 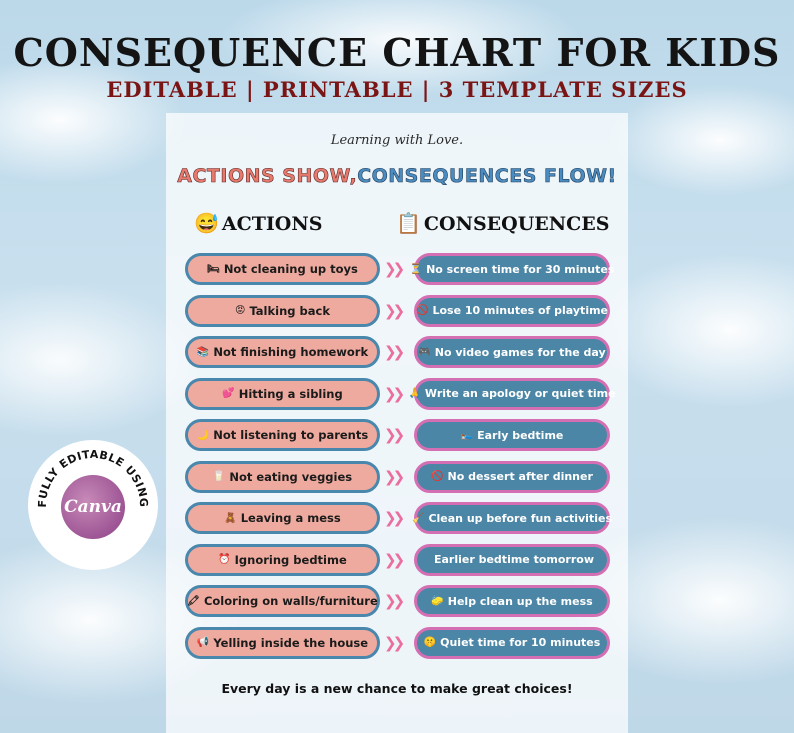 I want to click on action-pill: 🛏 Not cleaning up toys, so click(x=282, y=269).